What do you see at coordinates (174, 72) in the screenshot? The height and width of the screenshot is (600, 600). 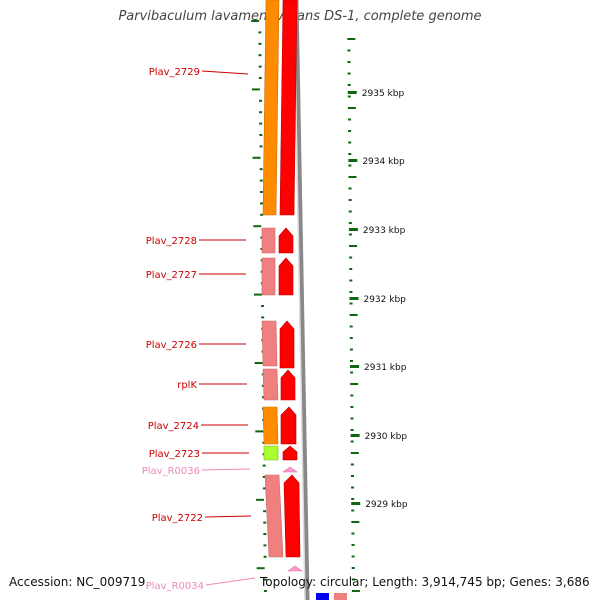 I see `gene-label: Plav_2729` at bounding box center [174, 72].